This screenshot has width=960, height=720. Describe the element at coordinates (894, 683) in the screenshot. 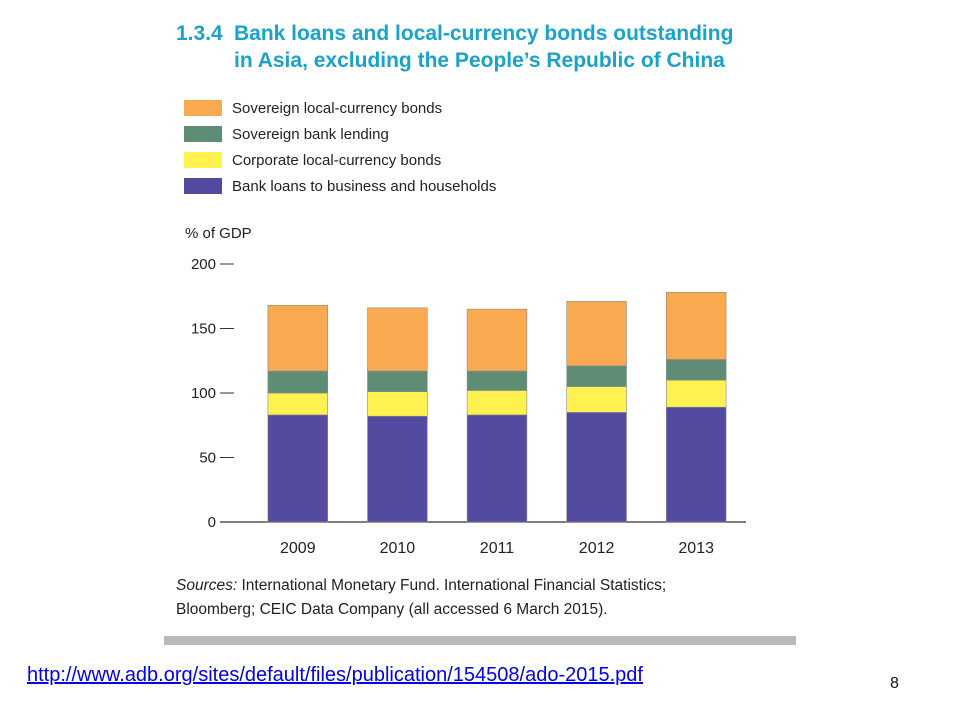

I see `page-number: 8` at that location.